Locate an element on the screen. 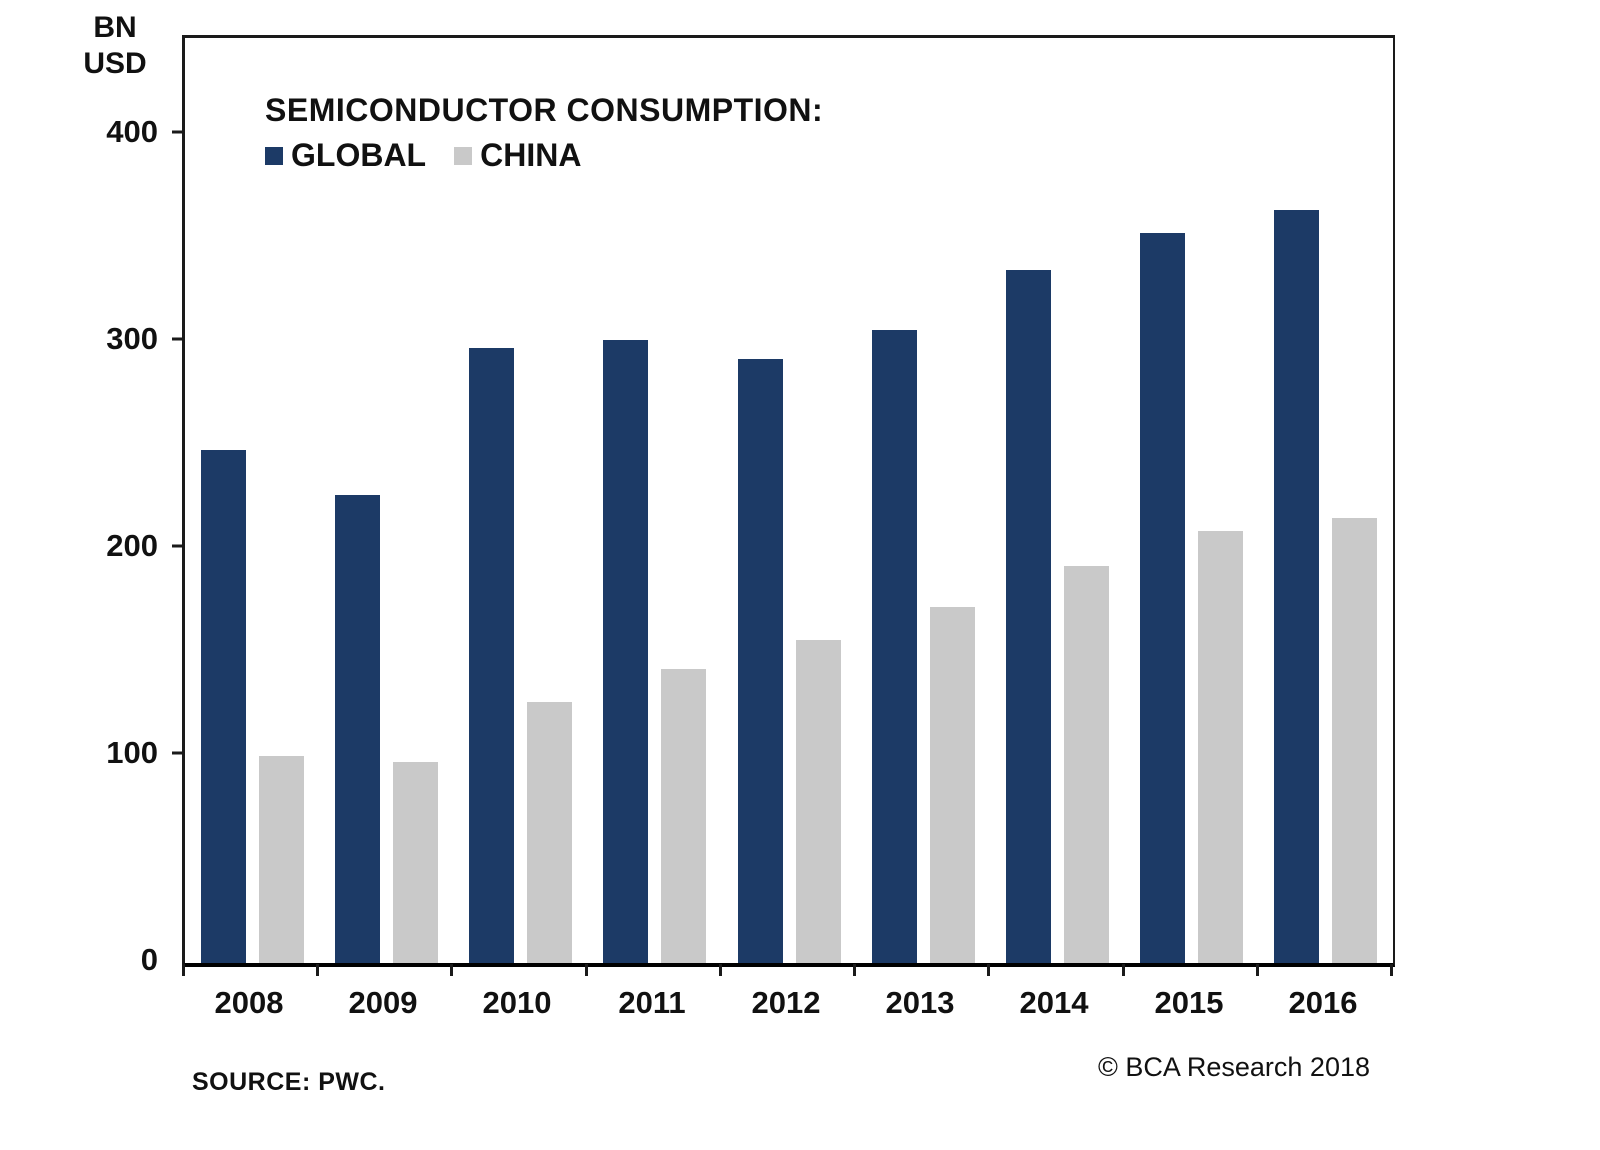  bar-china-2013 is located at coordinates (952, 785).